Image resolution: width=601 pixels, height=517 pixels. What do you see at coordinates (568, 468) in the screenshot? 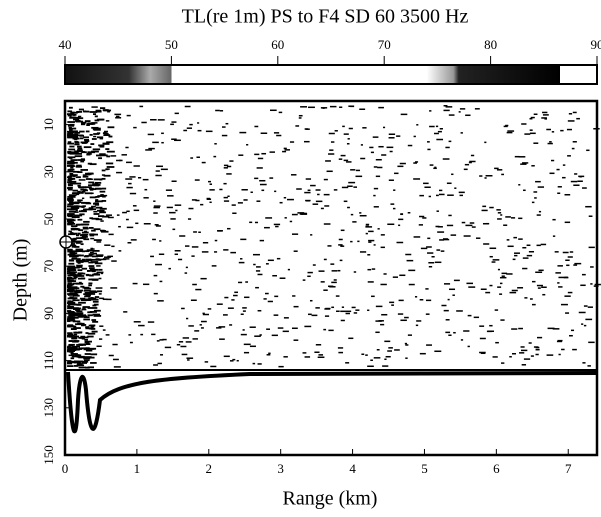
I see `x-tick-label: 7` at bounding box center [568, 468].